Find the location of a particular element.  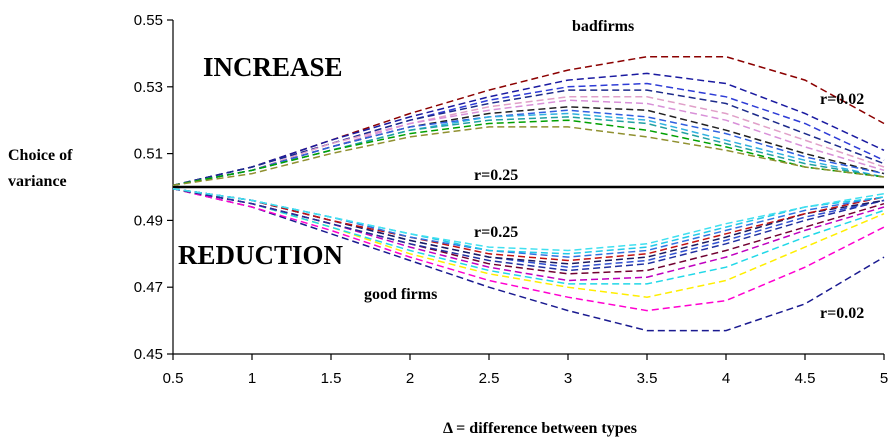

annotation-r-bottom-high: r=0.02 is located at coordinates (842, 313).